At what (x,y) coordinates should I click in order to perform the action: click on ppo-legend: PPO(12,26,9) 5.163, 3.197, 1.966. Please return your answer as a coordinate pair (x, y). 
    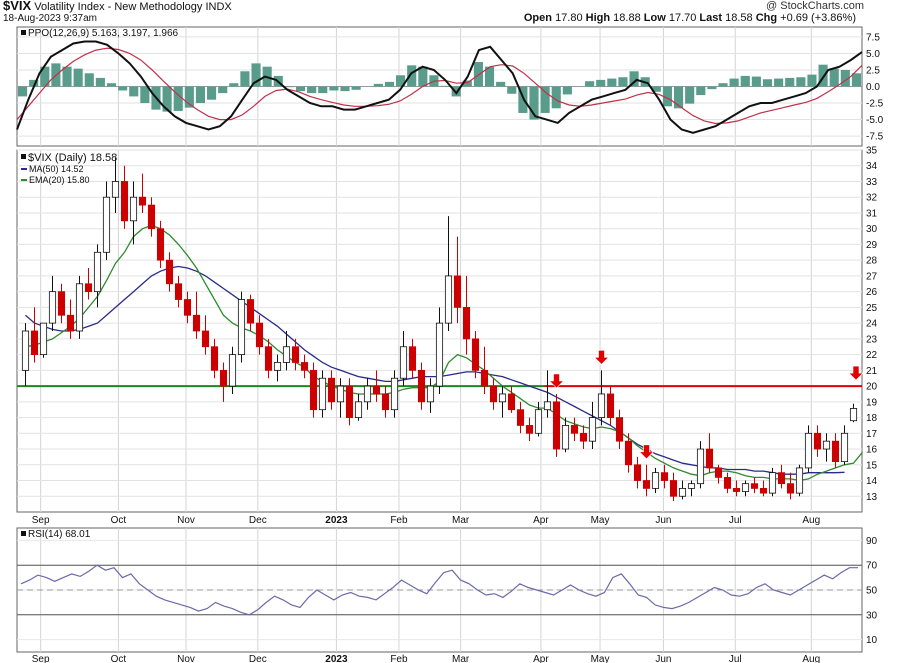
    Looking at the image, I should click on (103, 33).